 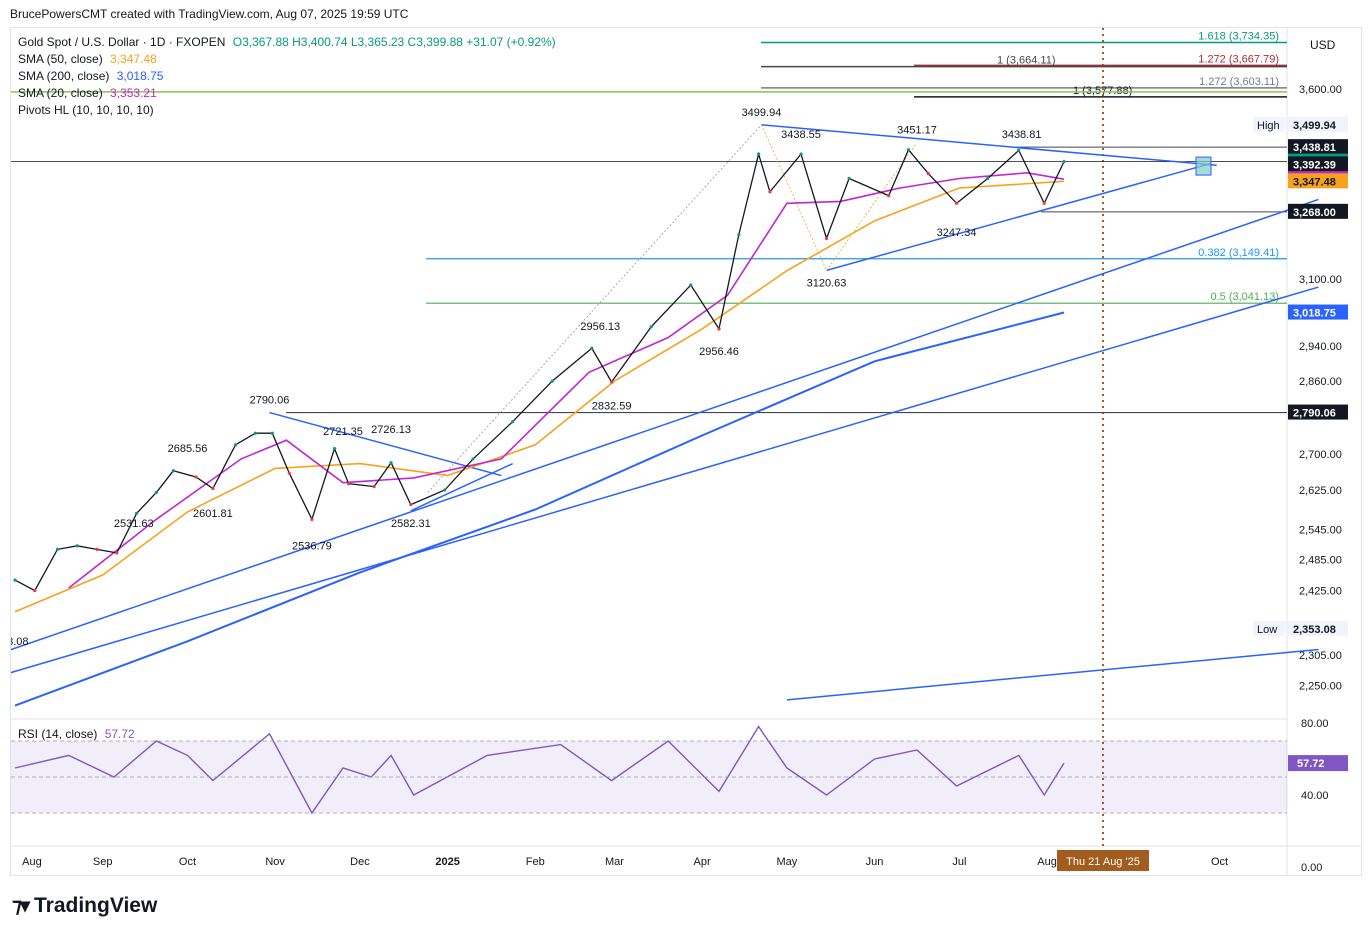 I want to click on price-tag-value: 3,018.75, so click(x=1314, y=314).